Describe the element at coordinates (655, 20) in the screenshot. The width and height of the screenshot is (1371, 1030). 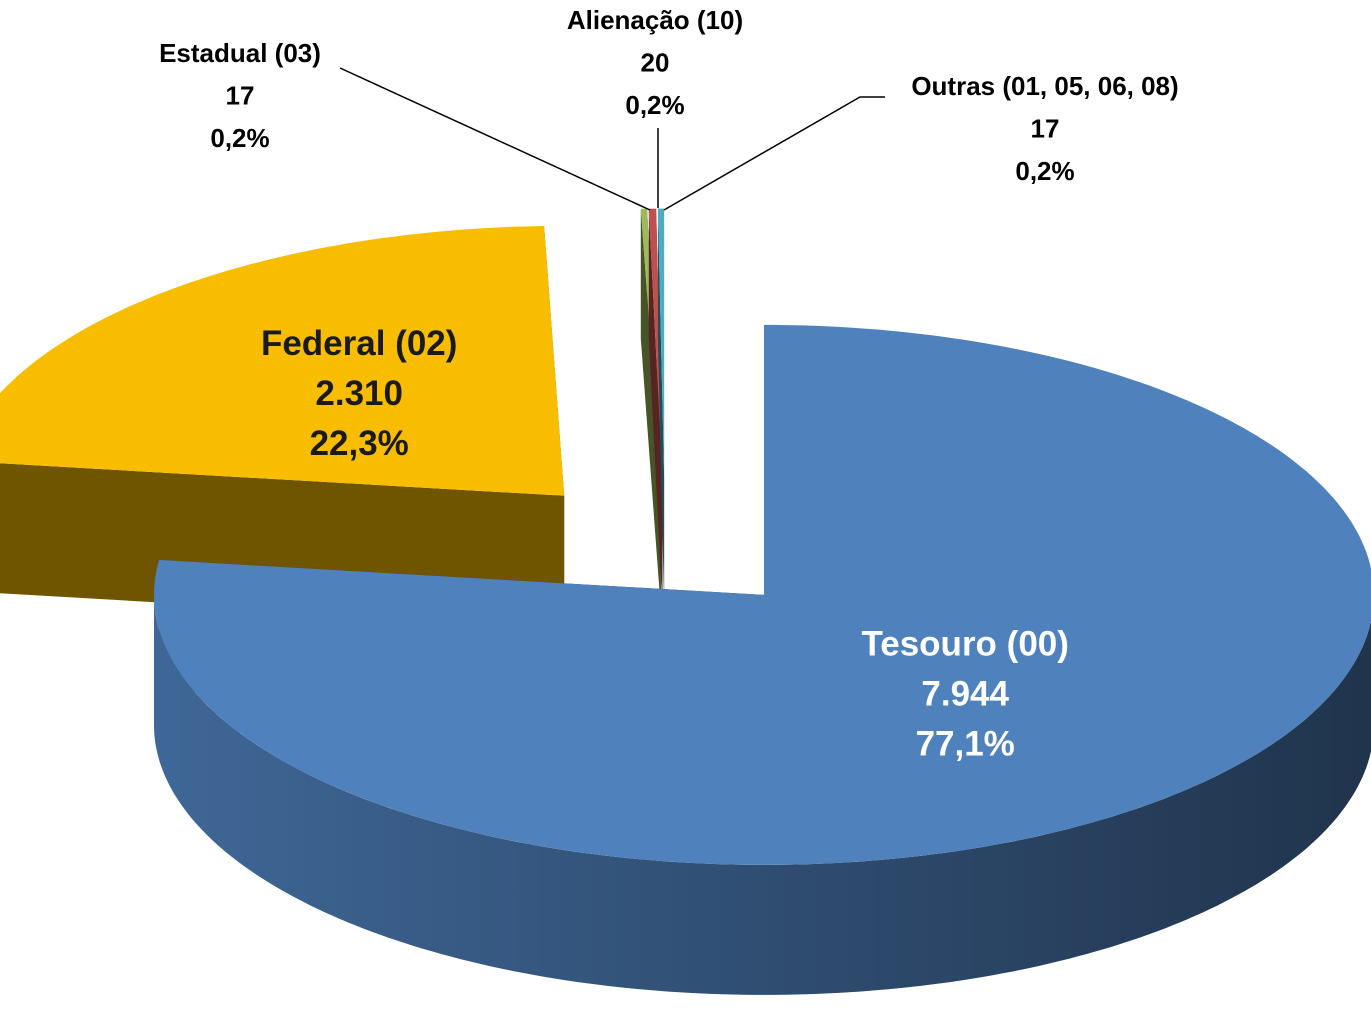
I see `slice-label: Alienação (10)` at that location.